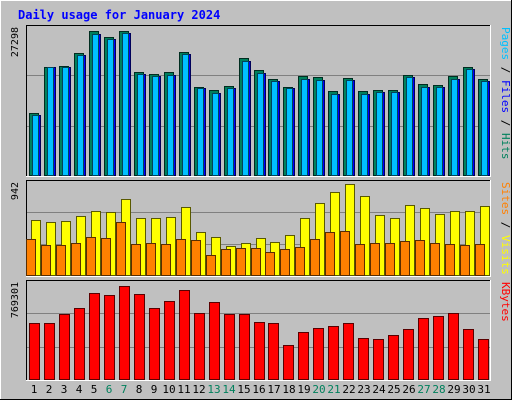 Image resolution: width=512 pixels, height=405 pixels. Describe the element at coordinates (15, 42) in the screenshot. I see `y-max-label-hits_files_pages: 27298` at that location.